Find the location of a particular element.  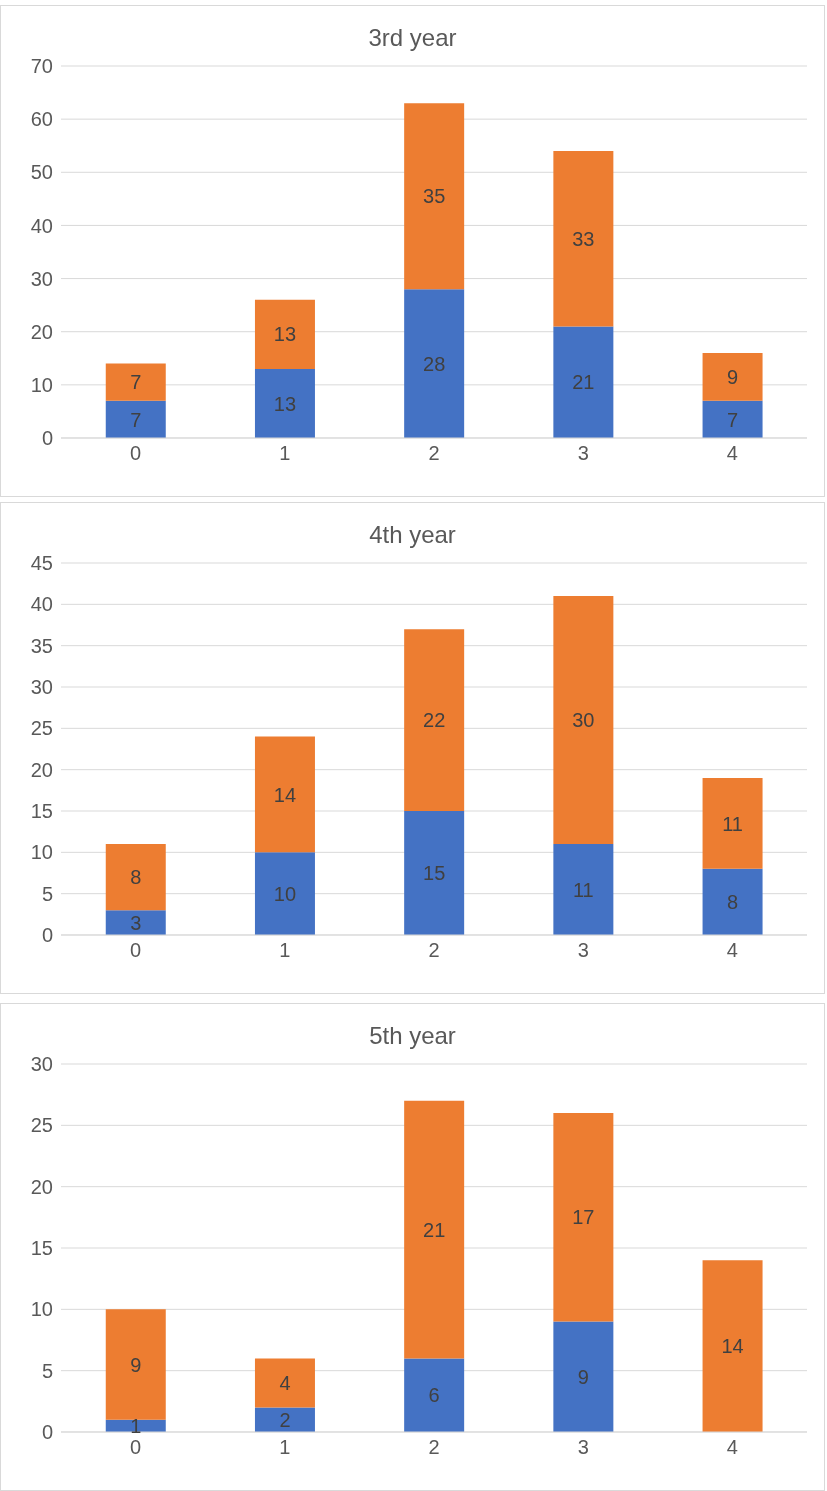

data-label: 6 is located at coordinates (434, 1395).